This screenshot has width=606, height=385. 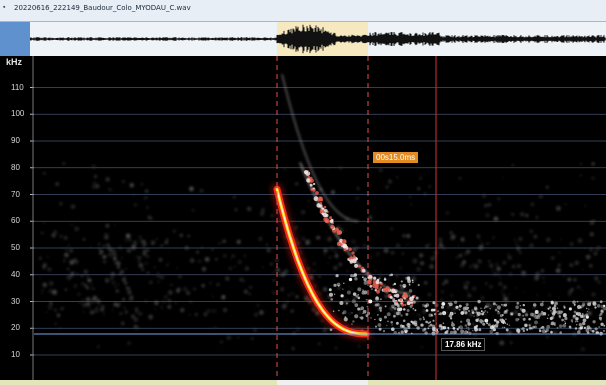 I want to click on frequency-tick-label: 30, so click(x=15, y=301).